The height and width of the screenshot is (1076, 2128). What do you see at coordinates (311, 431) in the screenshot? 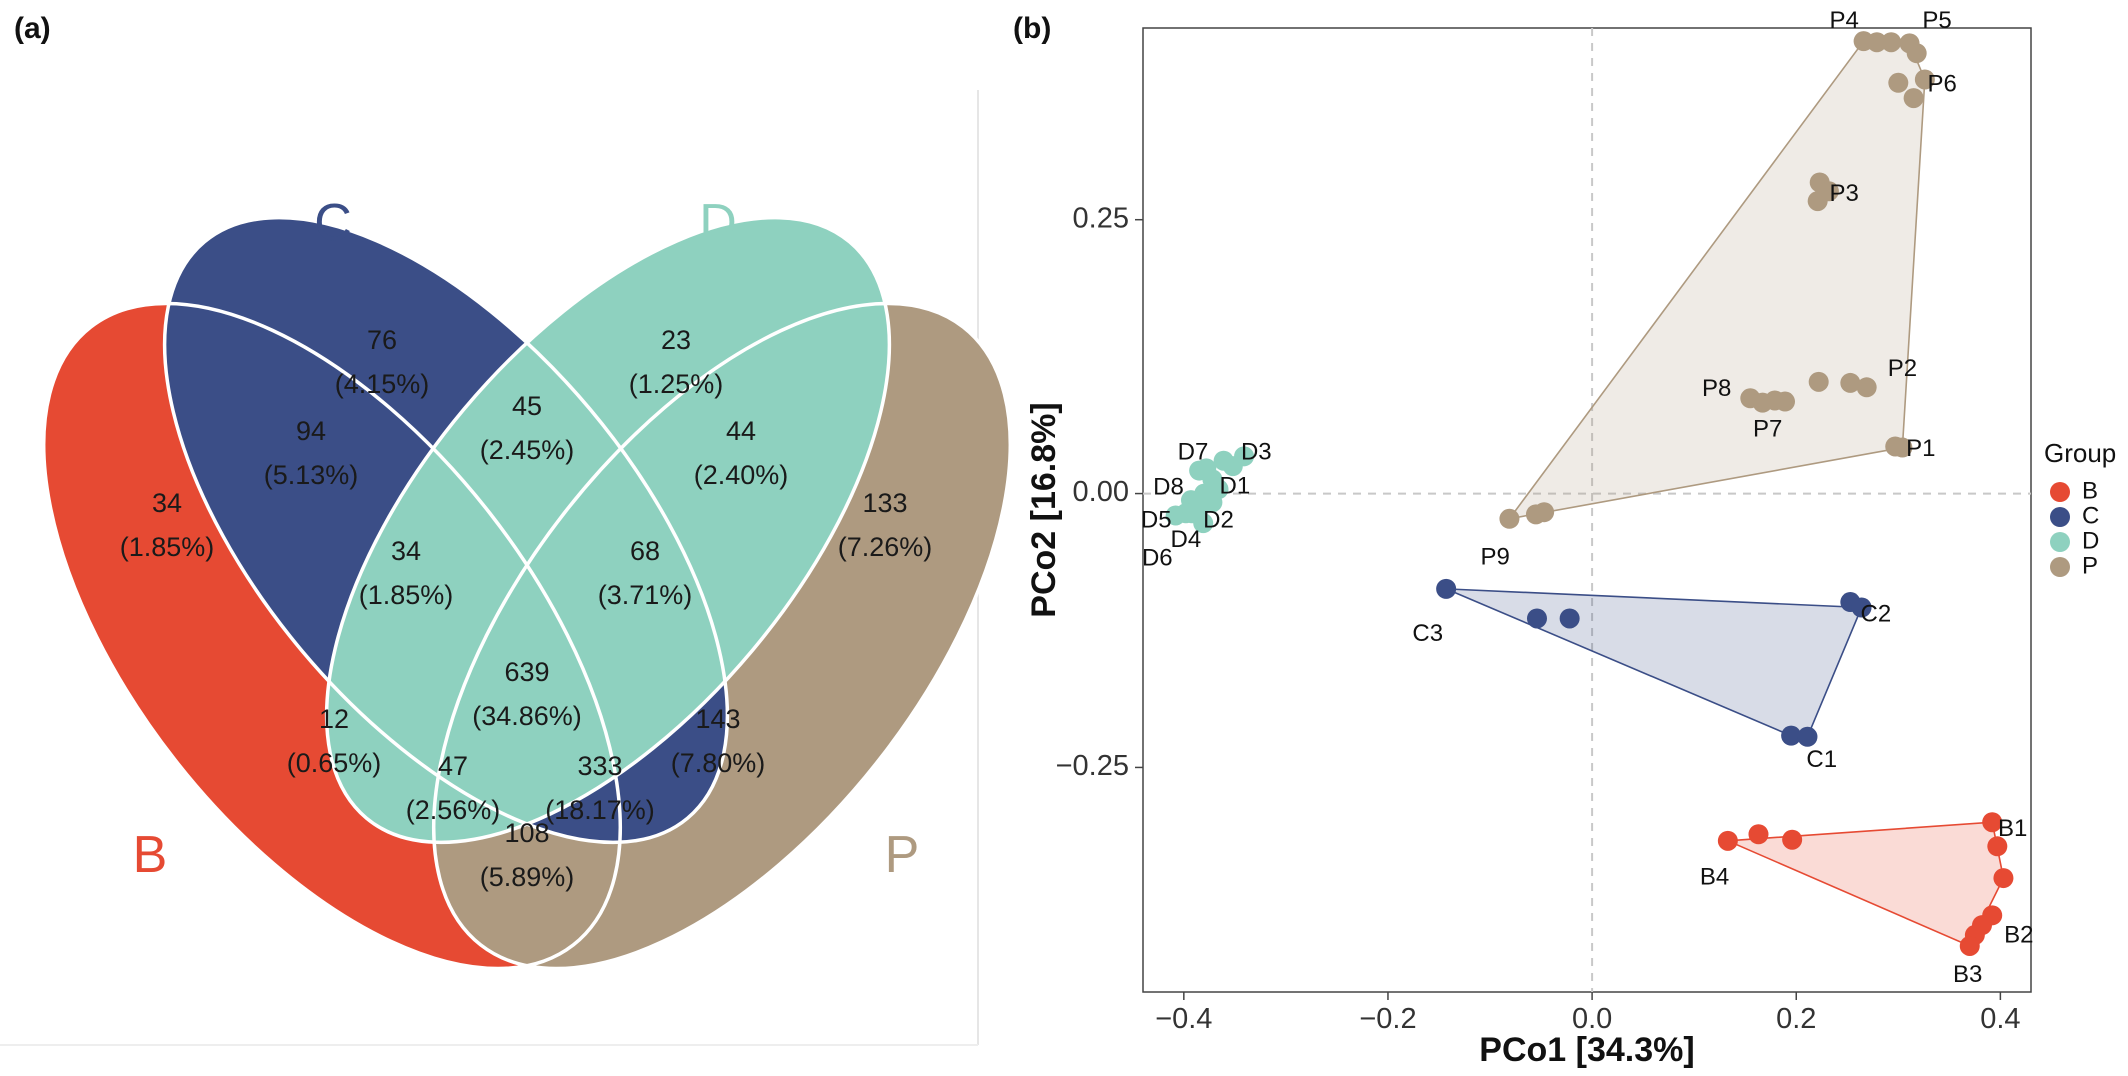
I see `venn-region-bc-count: 94` at bounding box center [311, 431].